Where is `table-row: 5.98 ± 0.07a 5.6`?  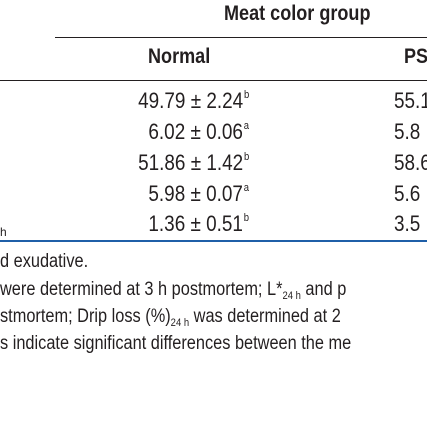 table-row: 5.98 ± 0.07a 5.6 is located at coordinates (213, 196).